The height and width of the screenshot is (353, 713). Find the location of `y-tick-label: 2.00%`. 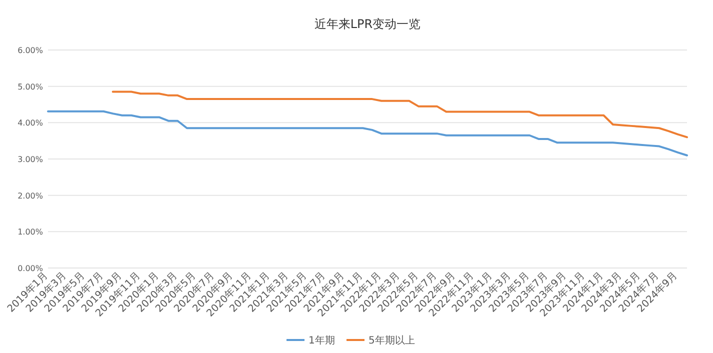

y-tick-label: 2.00% is located at coordinates (31, 195).